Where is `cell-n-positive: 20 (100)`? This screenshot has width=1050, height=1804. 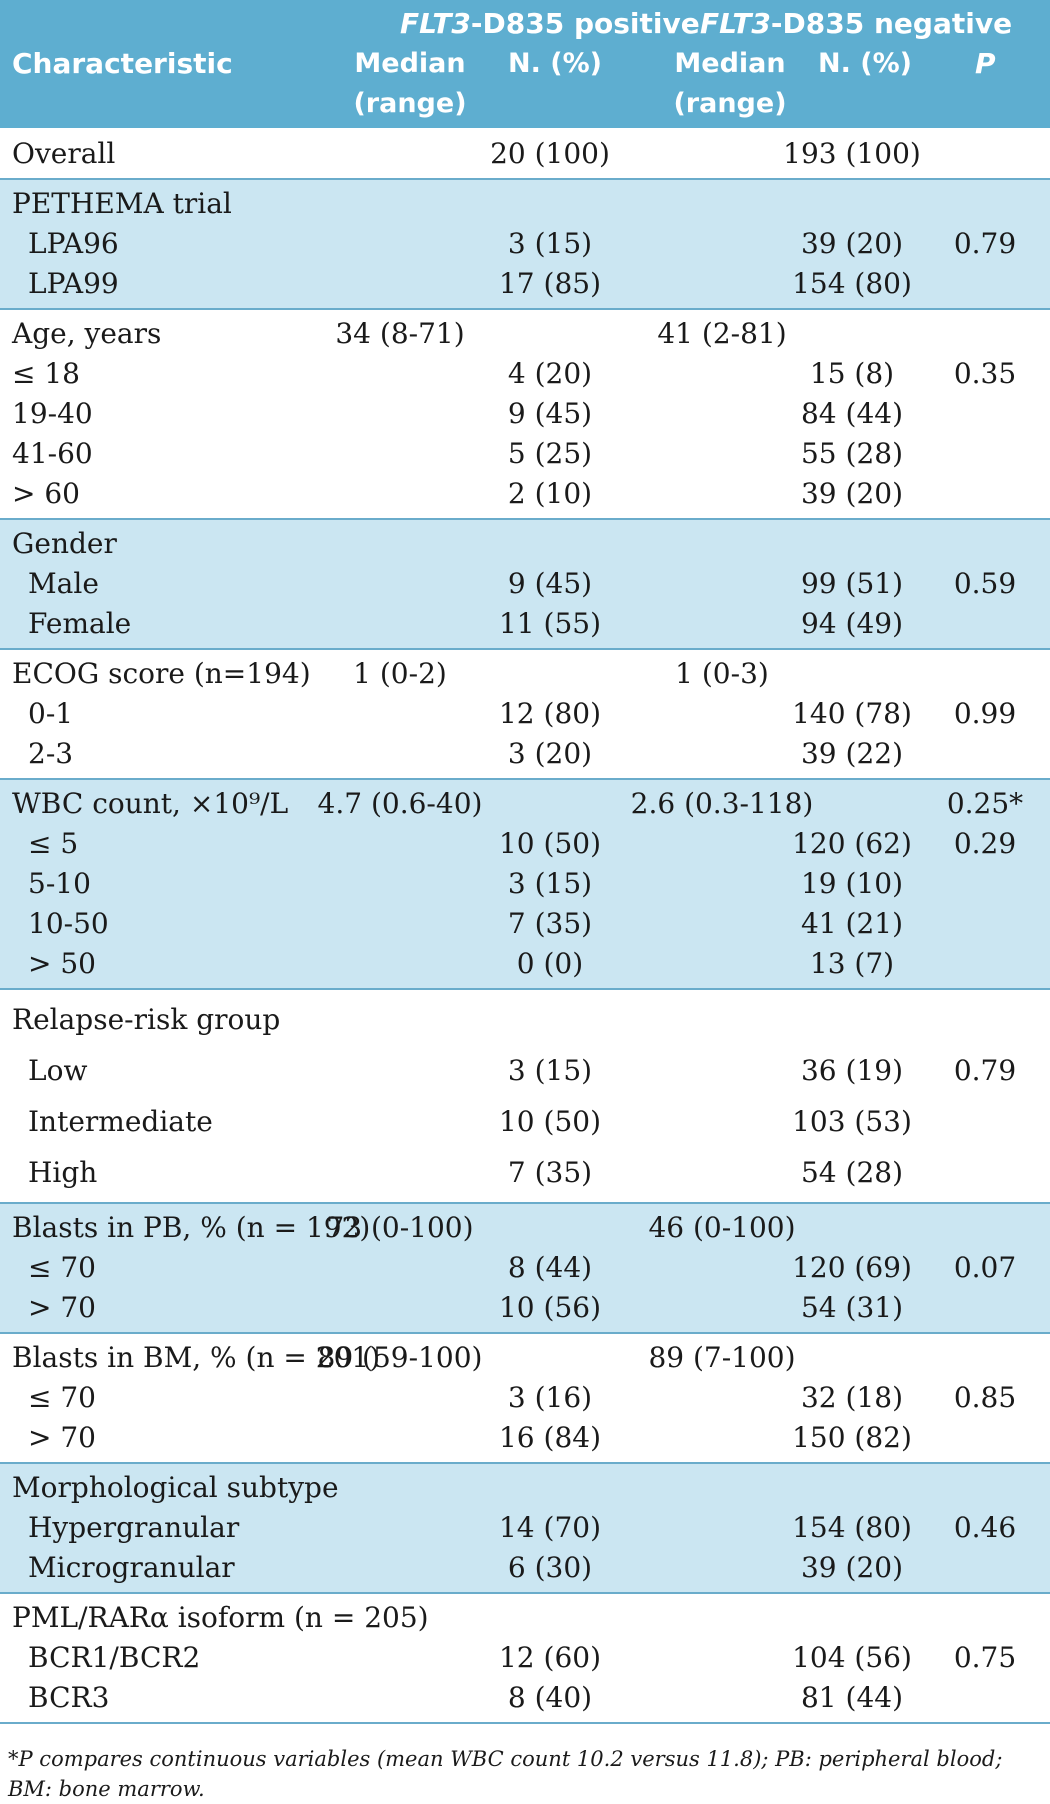 cell-n-positive: 20 (100) is located at coordinates (550, 153).